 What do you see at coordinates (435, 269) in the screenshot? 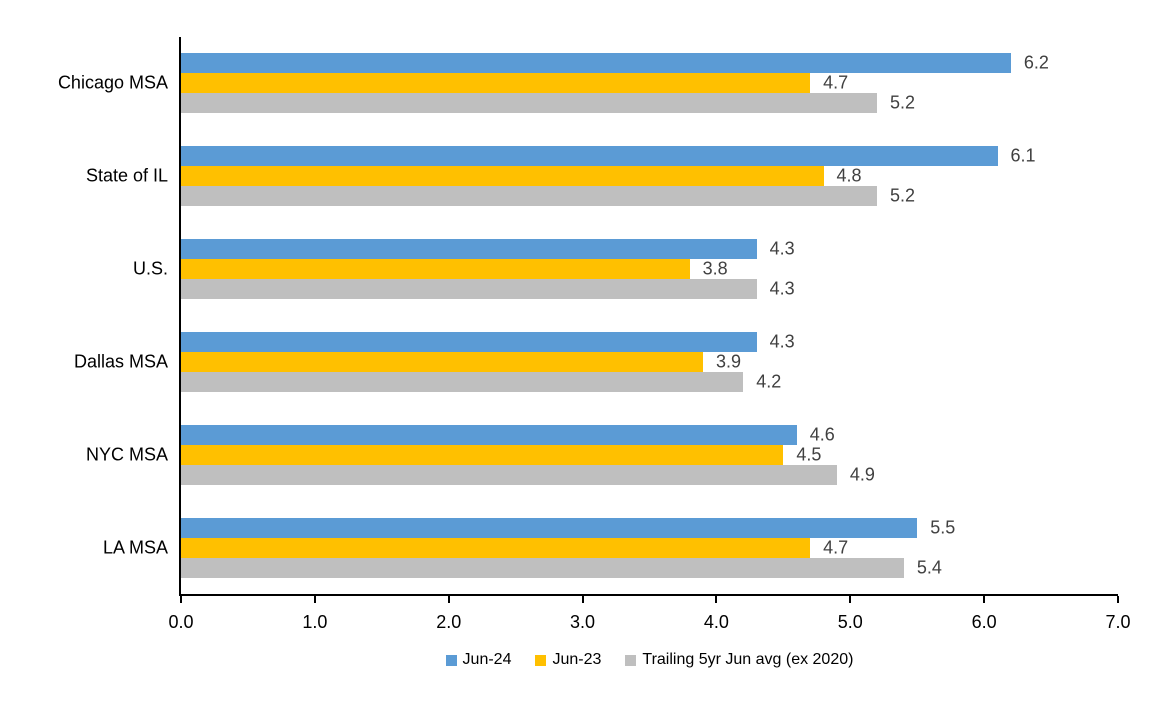
I see `bar-jun-23-u-s` at bounding box center [435, 269].